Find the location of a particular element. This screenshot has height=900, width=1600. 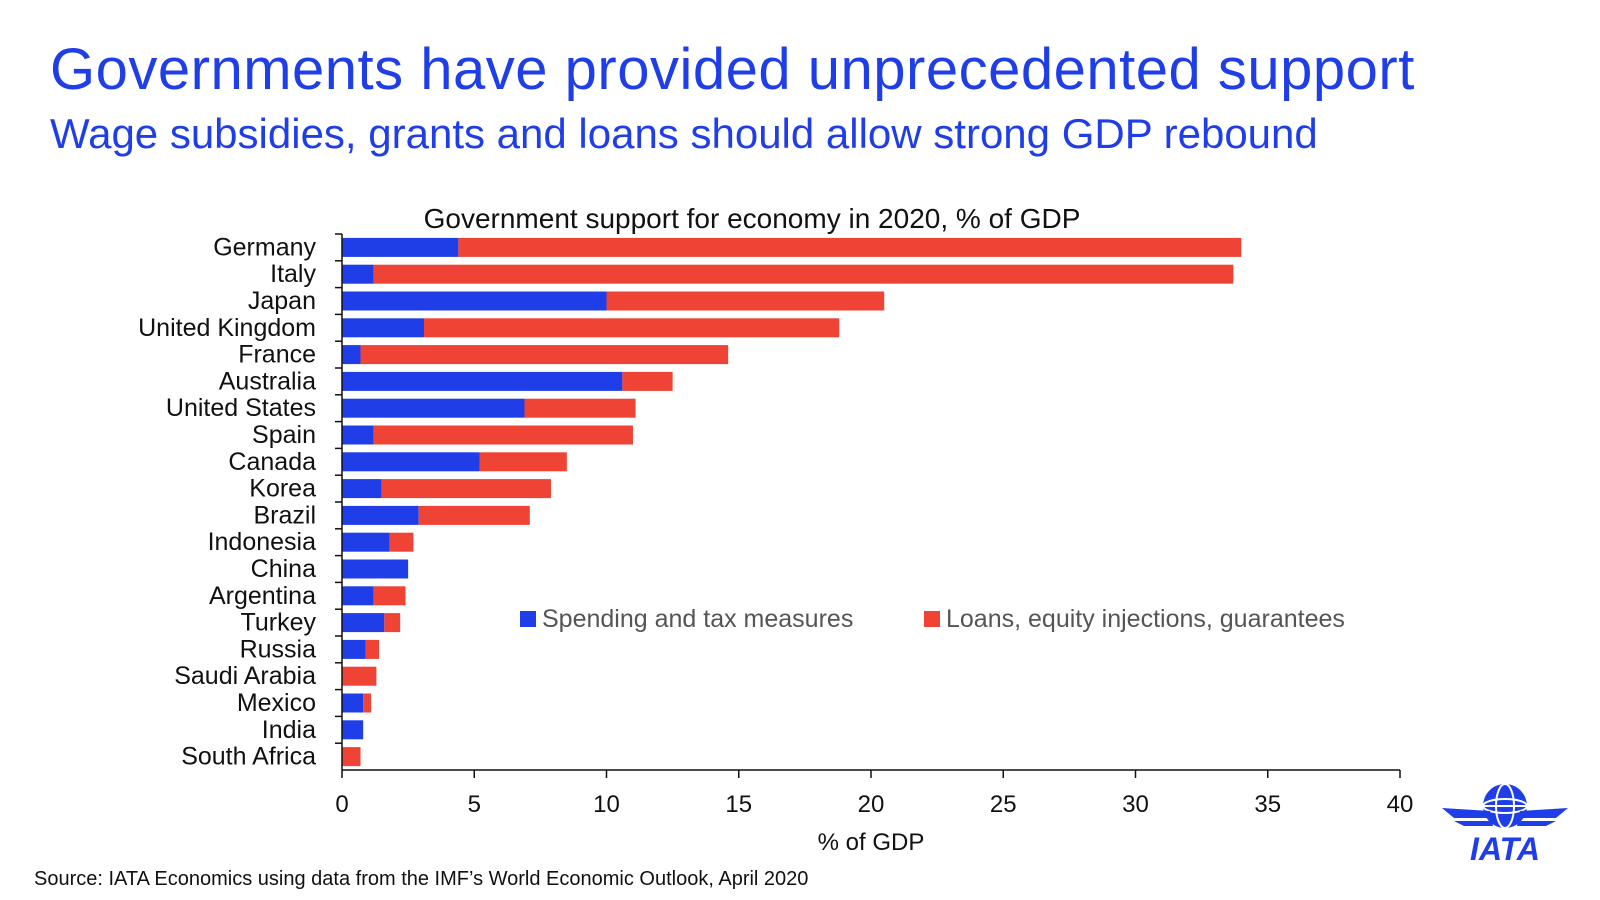

bar-spain-spending is located at coordinates (358, 435).